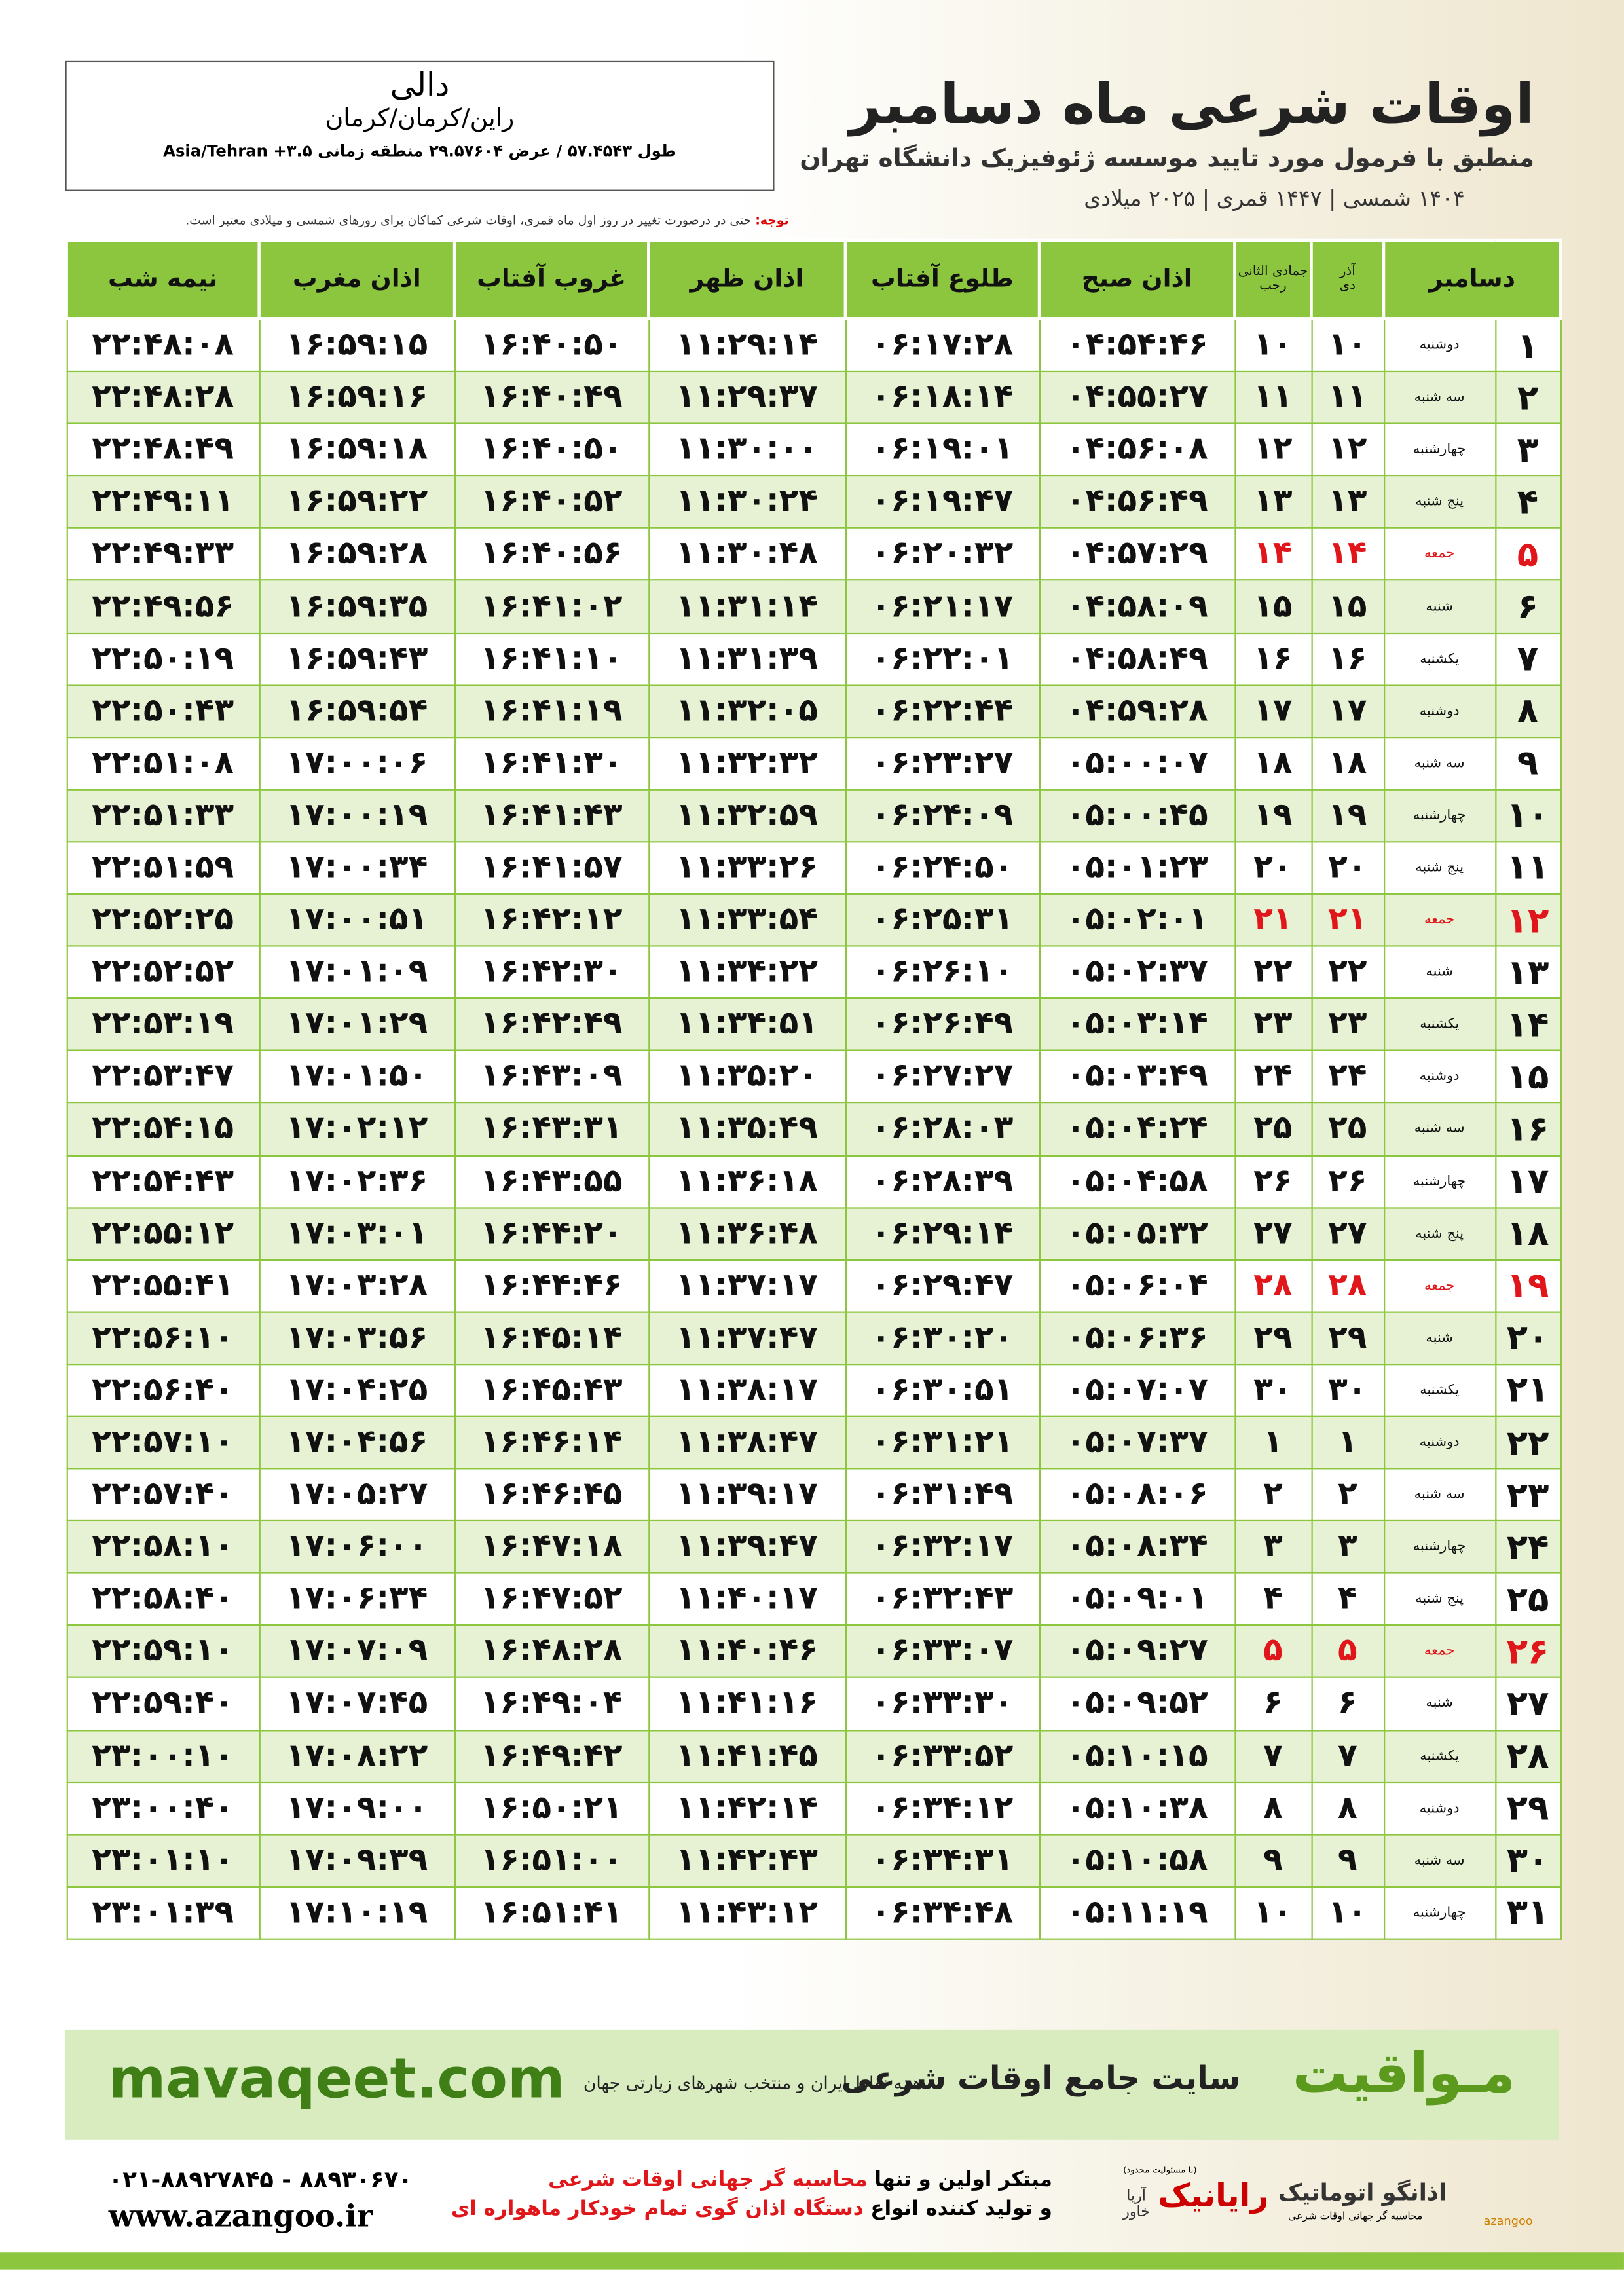  What do you see at coordinates (1527, 1808) in the screenshot?
I see `day: ۲۹` at bounding box center [1527, 1808].